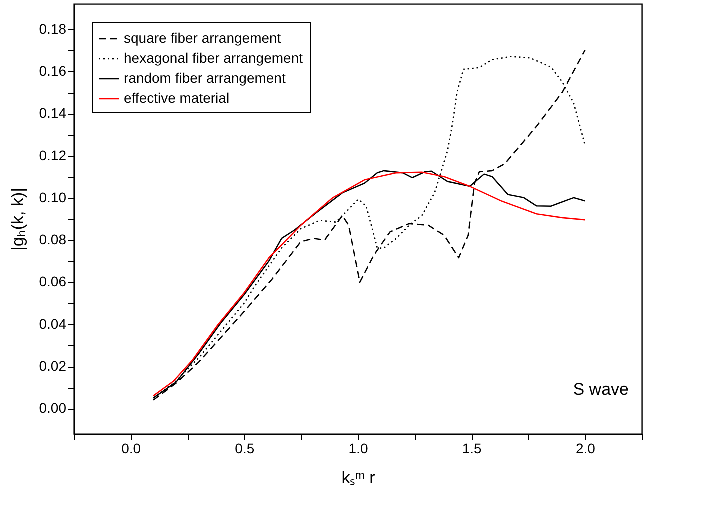 The height and width of the screenshot is (520, 712). Describe the element at coordinates (132, 448) in the screenshot. I see `x-tick-label: 0.0` at that location.